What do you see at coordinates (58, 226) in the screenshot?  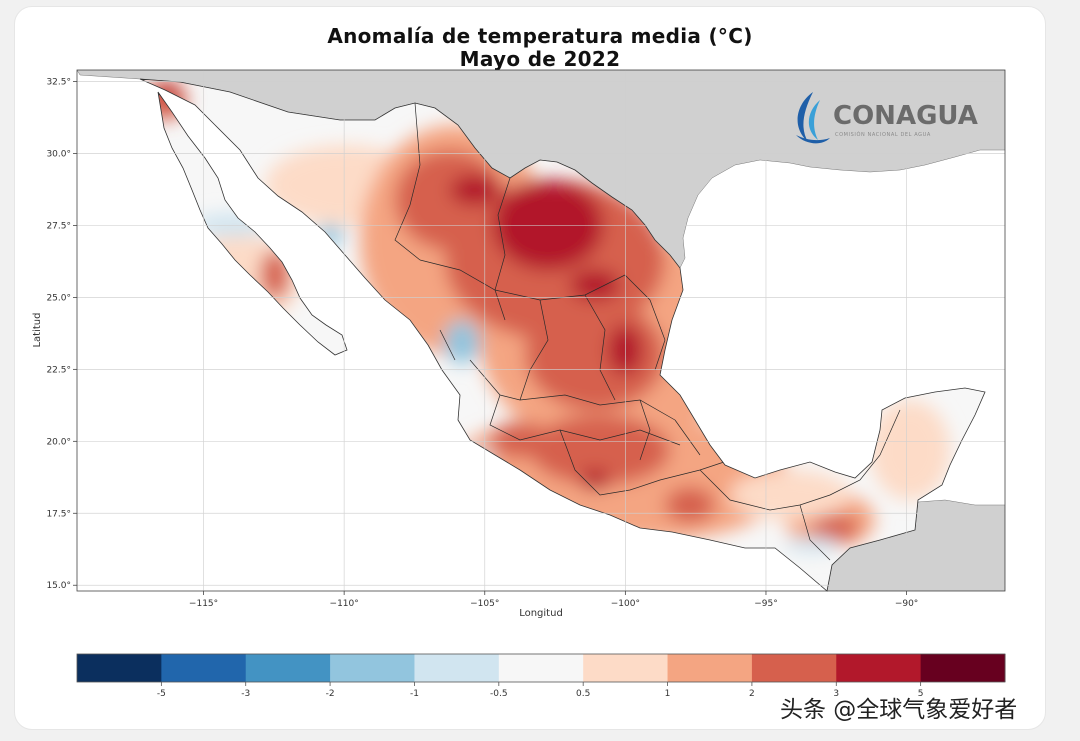 I see `y-tick-label: 27.5°` at bounding box center [58, 226].